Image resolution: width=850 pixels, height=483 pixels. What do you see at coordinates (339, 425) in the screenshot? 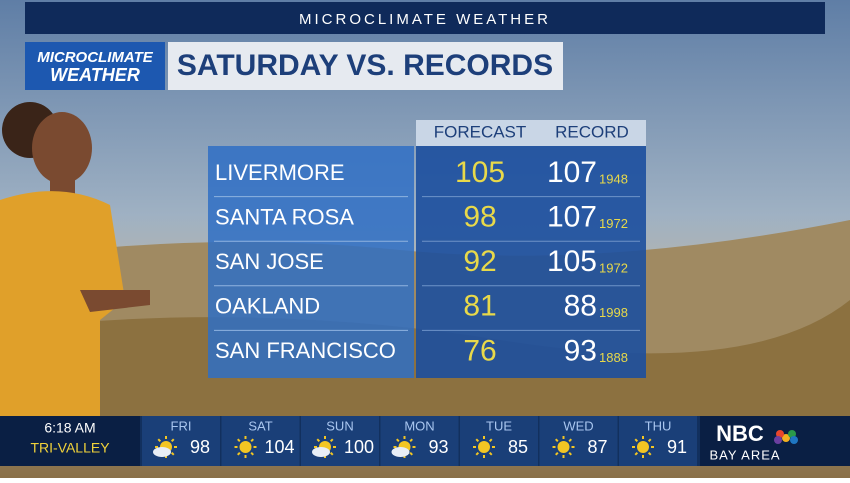
I see `day-name: SUN` at bounding box center [339, 425].